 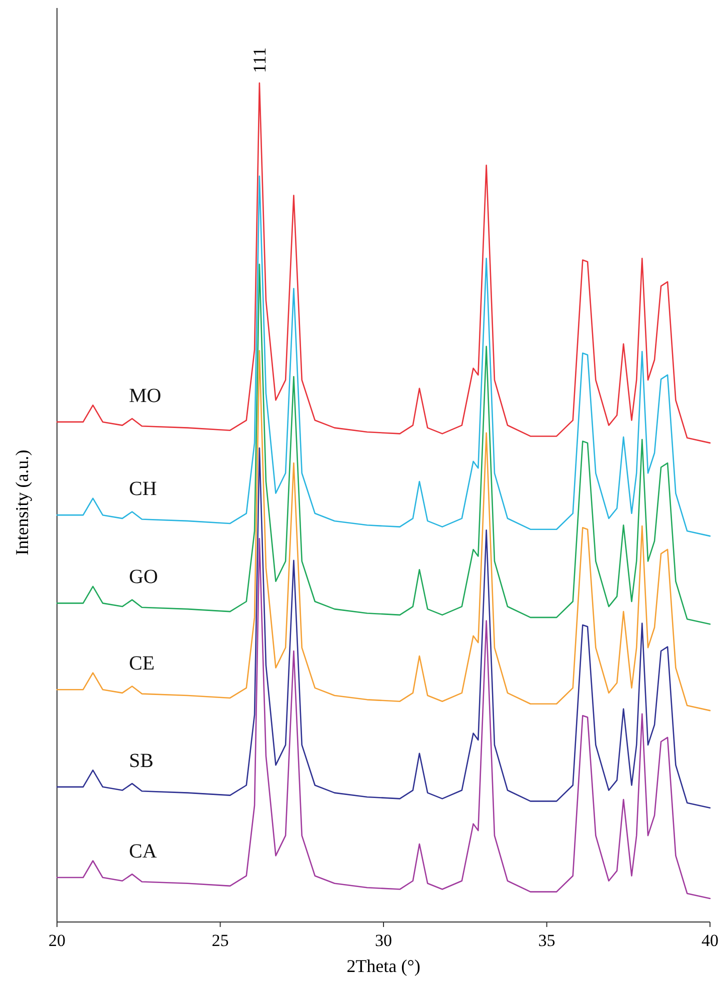 I want to click on x-axis-title: 2Theta (°), so click(x=383, y=966).